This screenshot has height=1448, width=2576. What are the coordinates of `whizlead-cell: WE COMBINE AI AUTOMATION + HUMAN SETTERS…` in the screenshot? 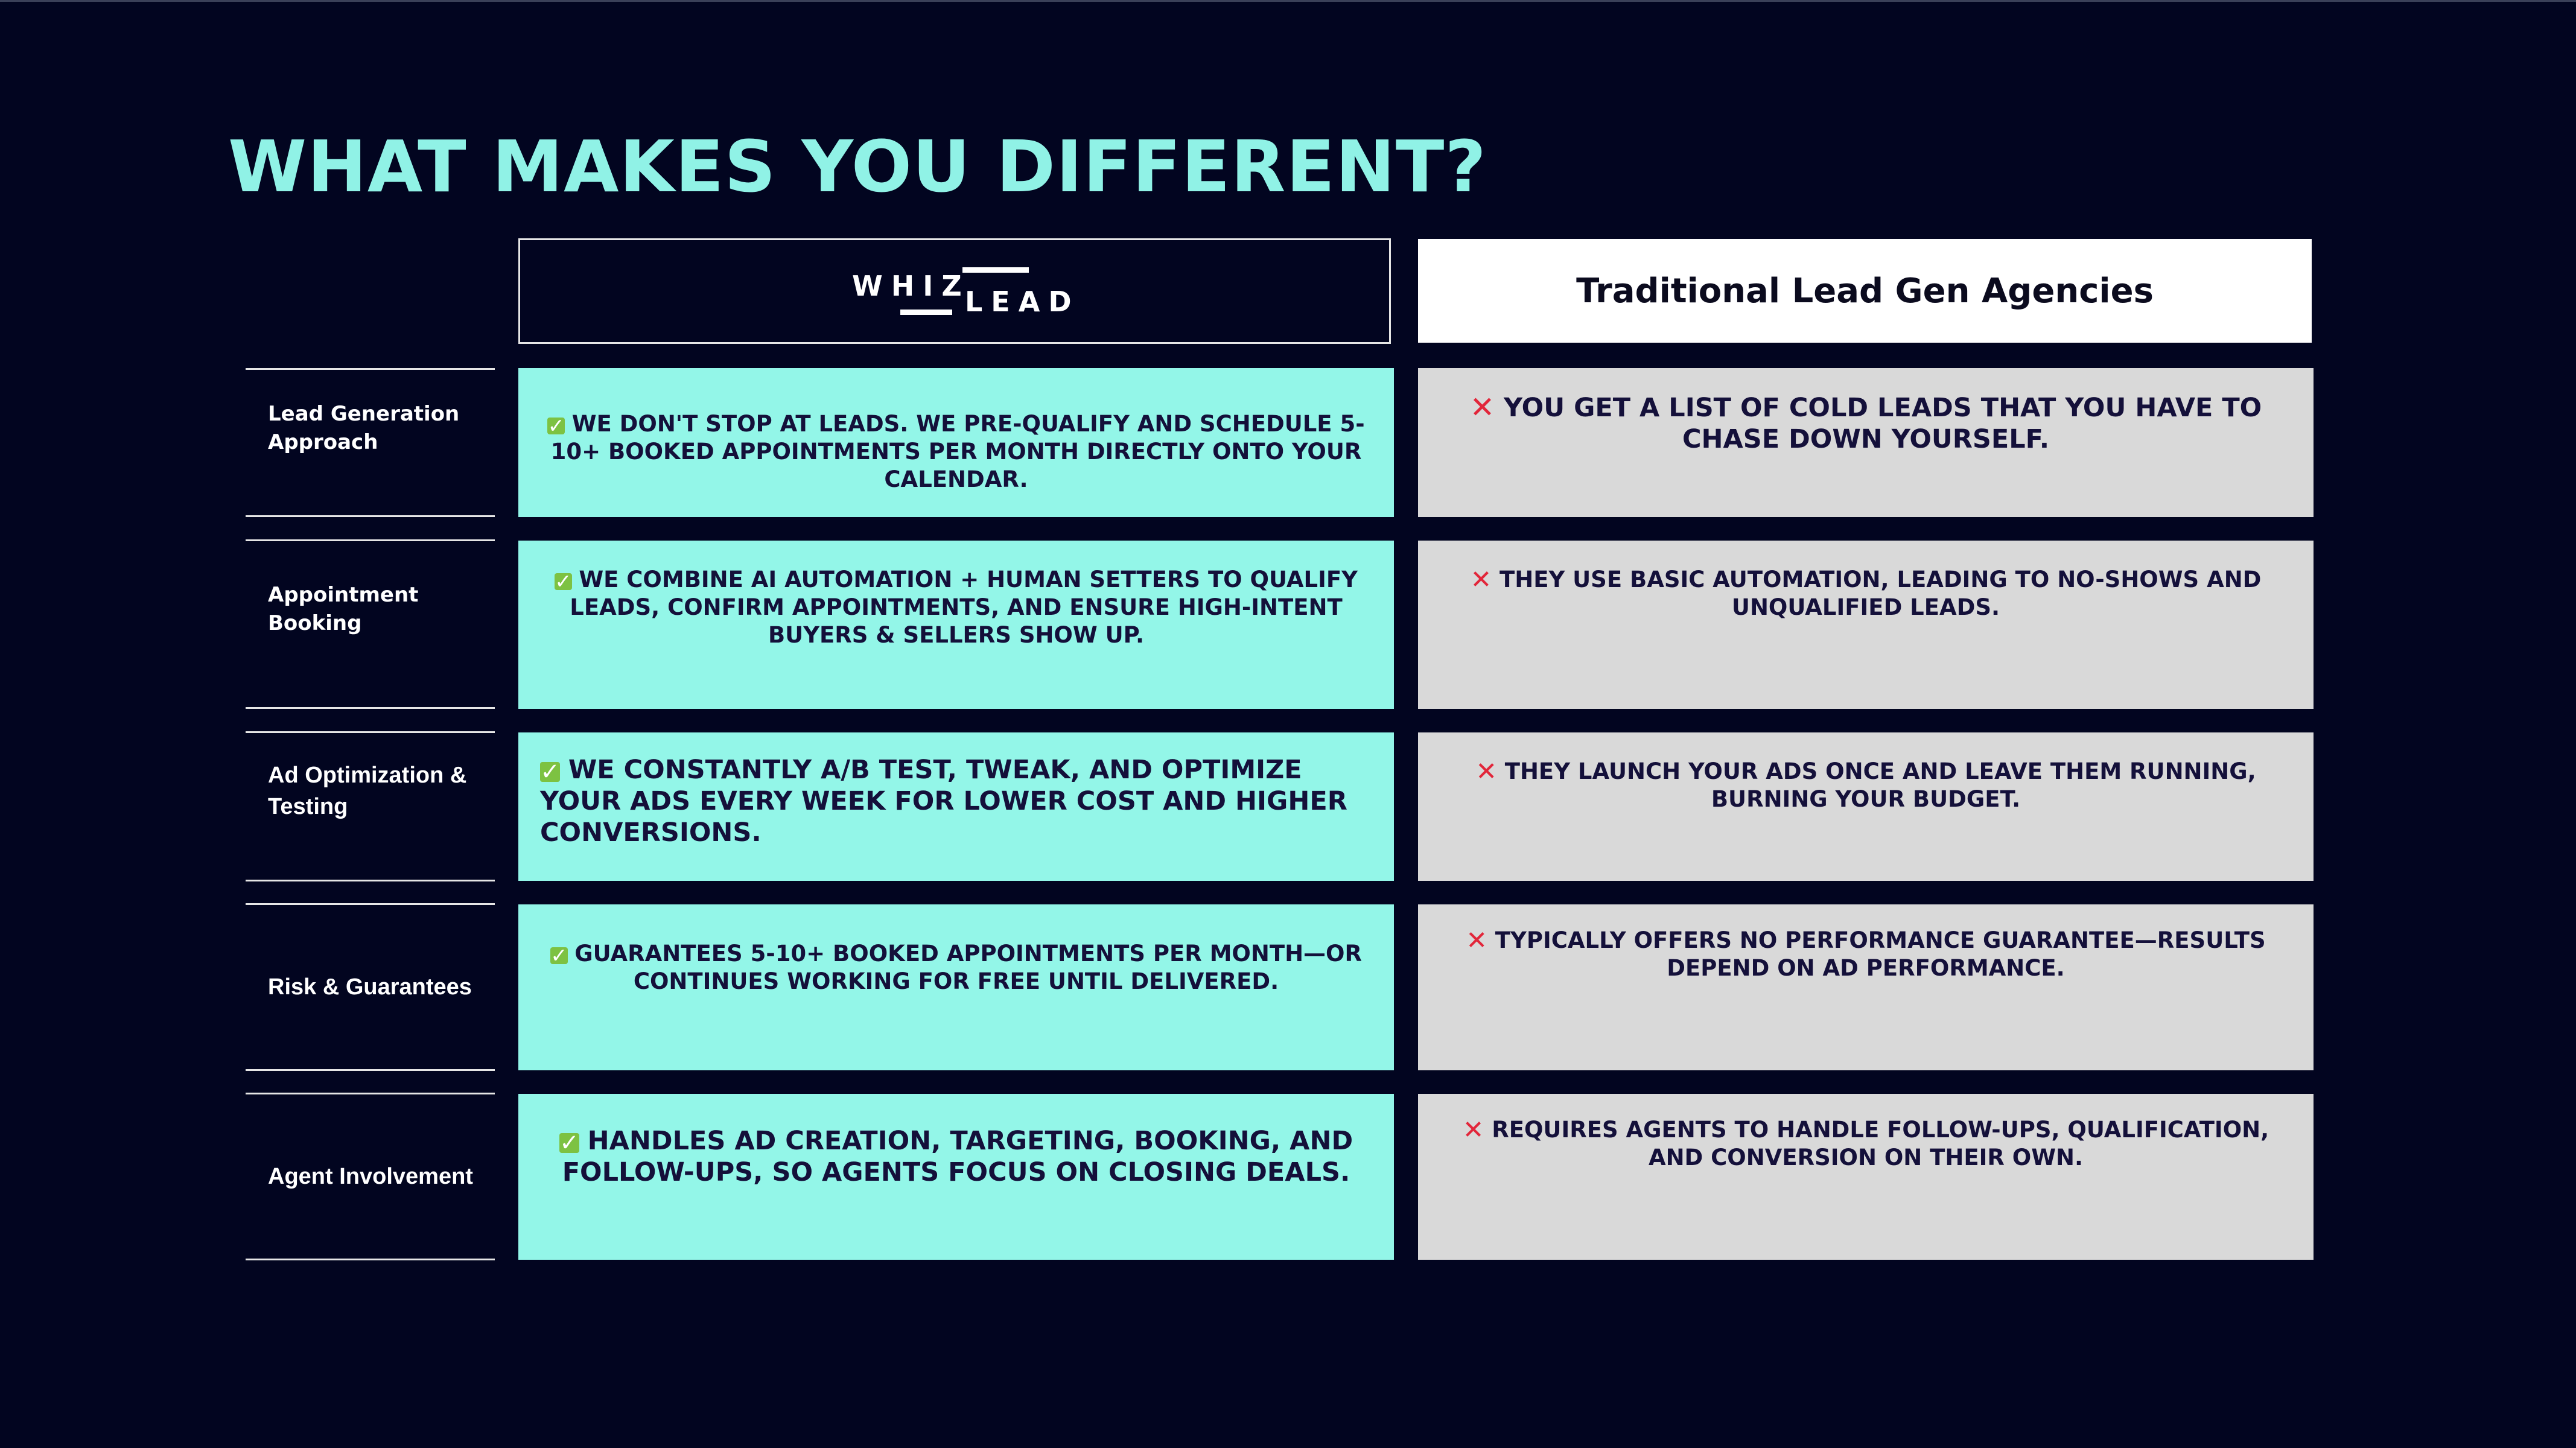 It's located at (956, 625).